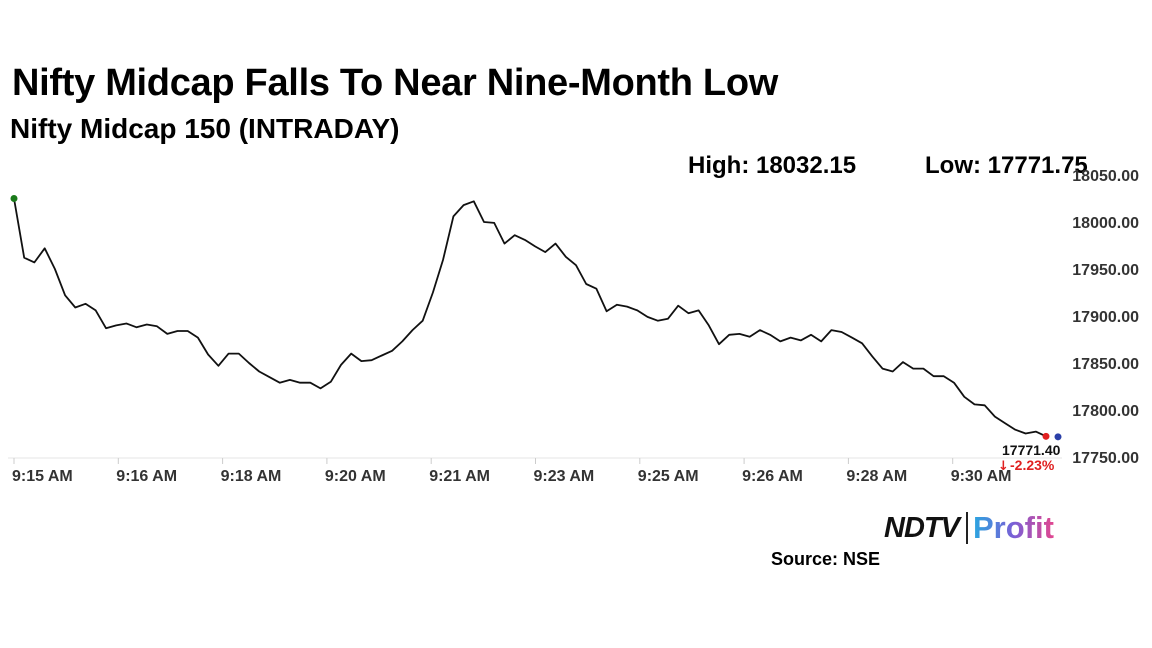 The width and height of the screenshot is (1152, 648). Describe the element at coordinates (146, 476) in the screenshot. I see `x-tick-label: 9:16 AM` at that location.